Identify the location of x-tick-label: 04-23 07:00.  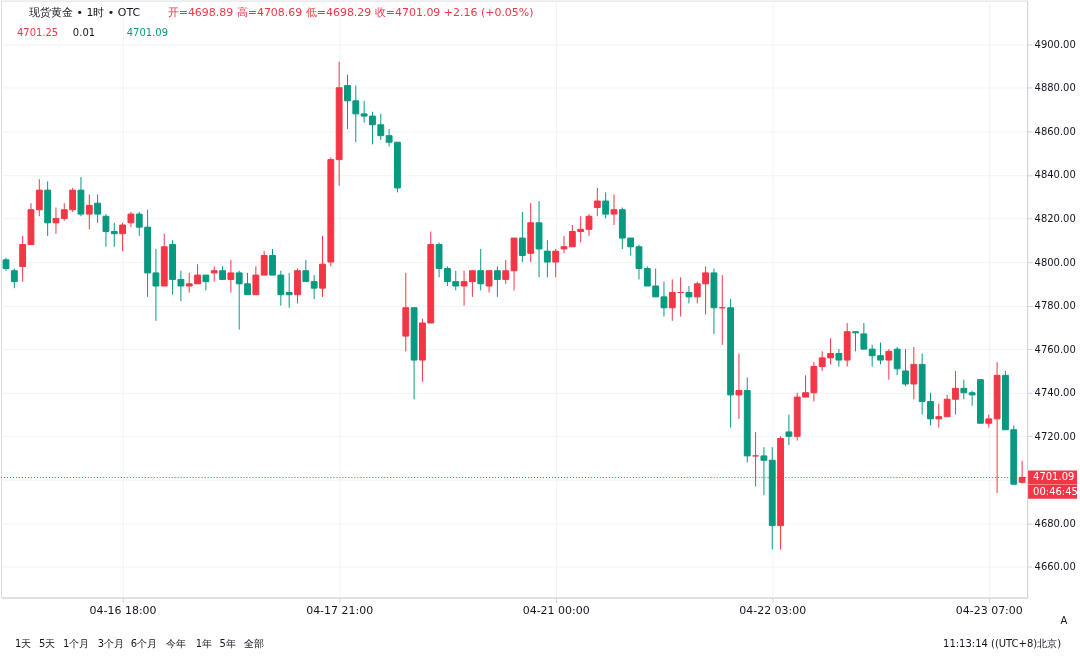
(989, 610).